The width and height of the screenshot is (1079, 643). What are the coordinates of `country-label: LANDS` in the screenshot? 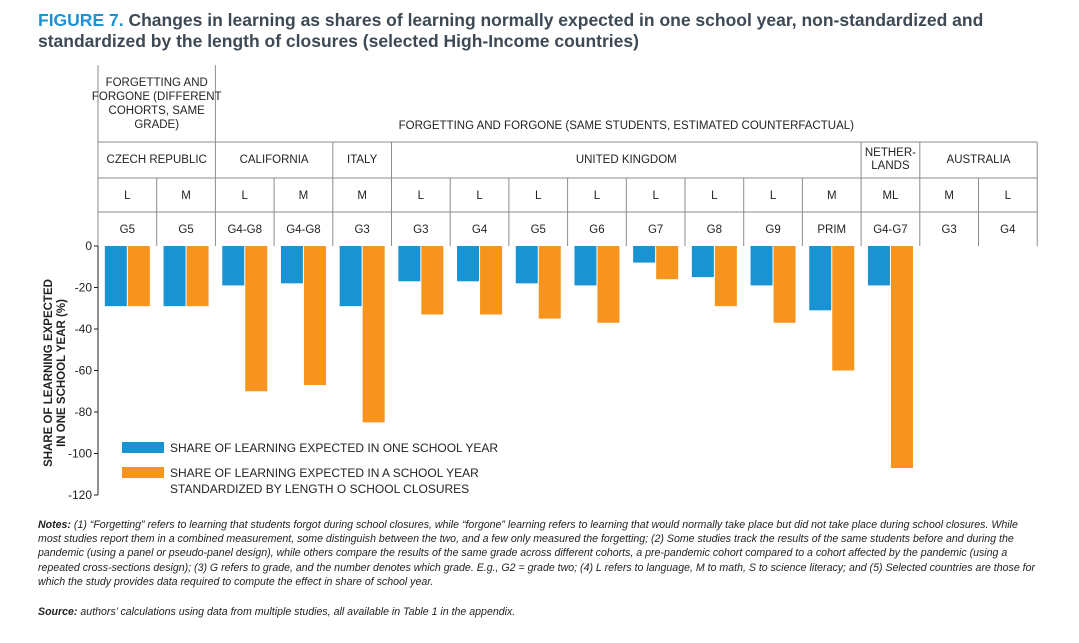 It's located at (890, 166).